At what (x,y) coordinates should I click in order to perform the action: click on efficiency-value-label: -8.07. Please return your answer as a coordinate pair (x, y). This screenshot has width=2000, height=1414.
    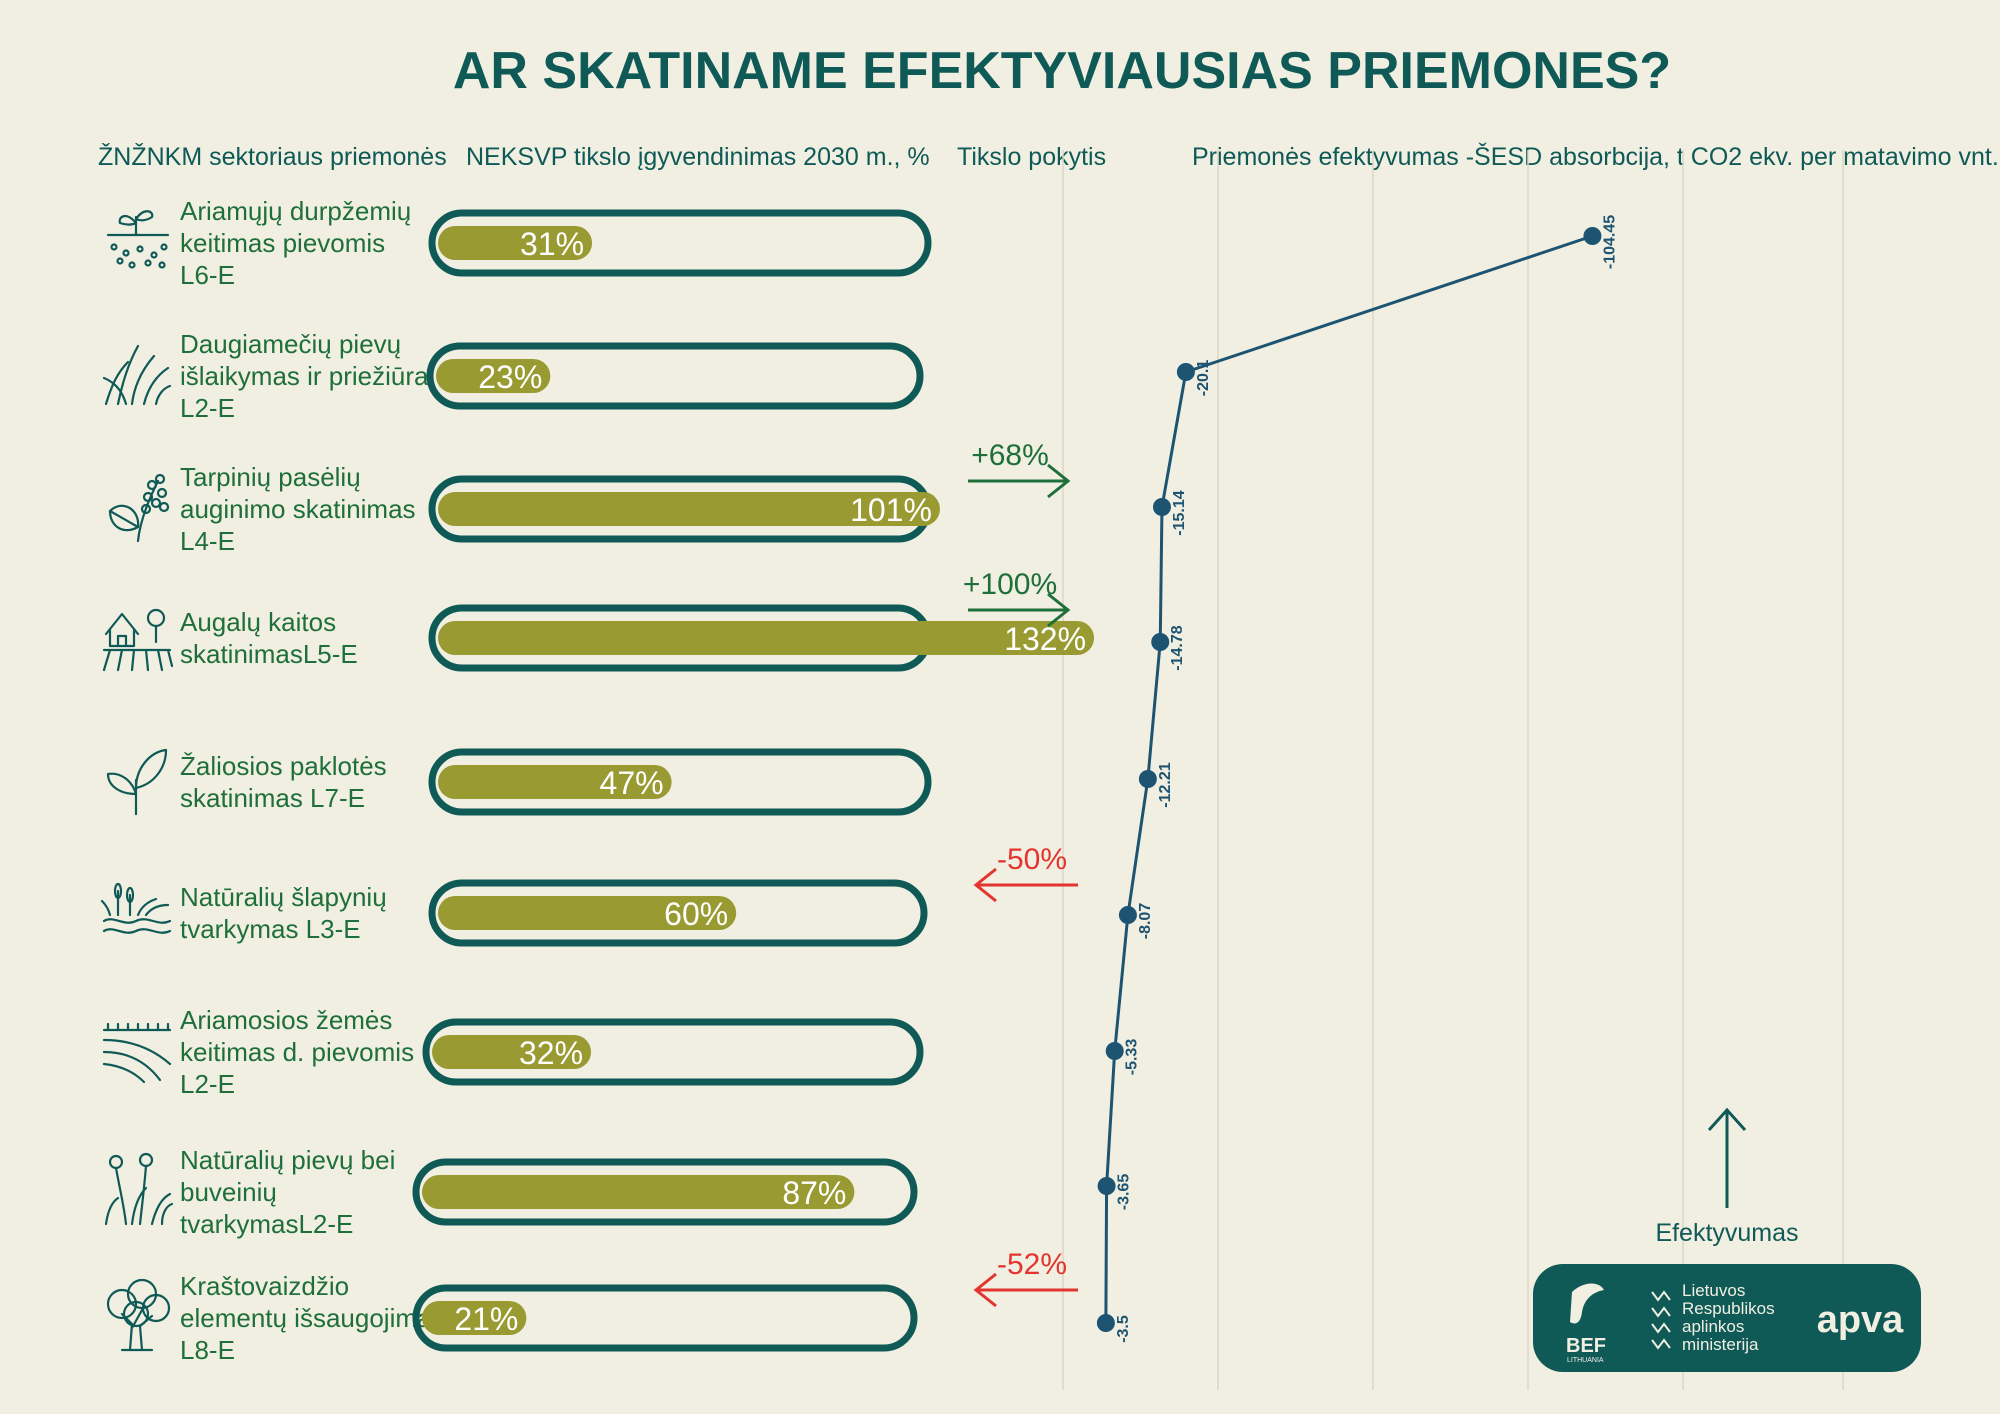
    Looking at the image, I should click on (1145, 921).